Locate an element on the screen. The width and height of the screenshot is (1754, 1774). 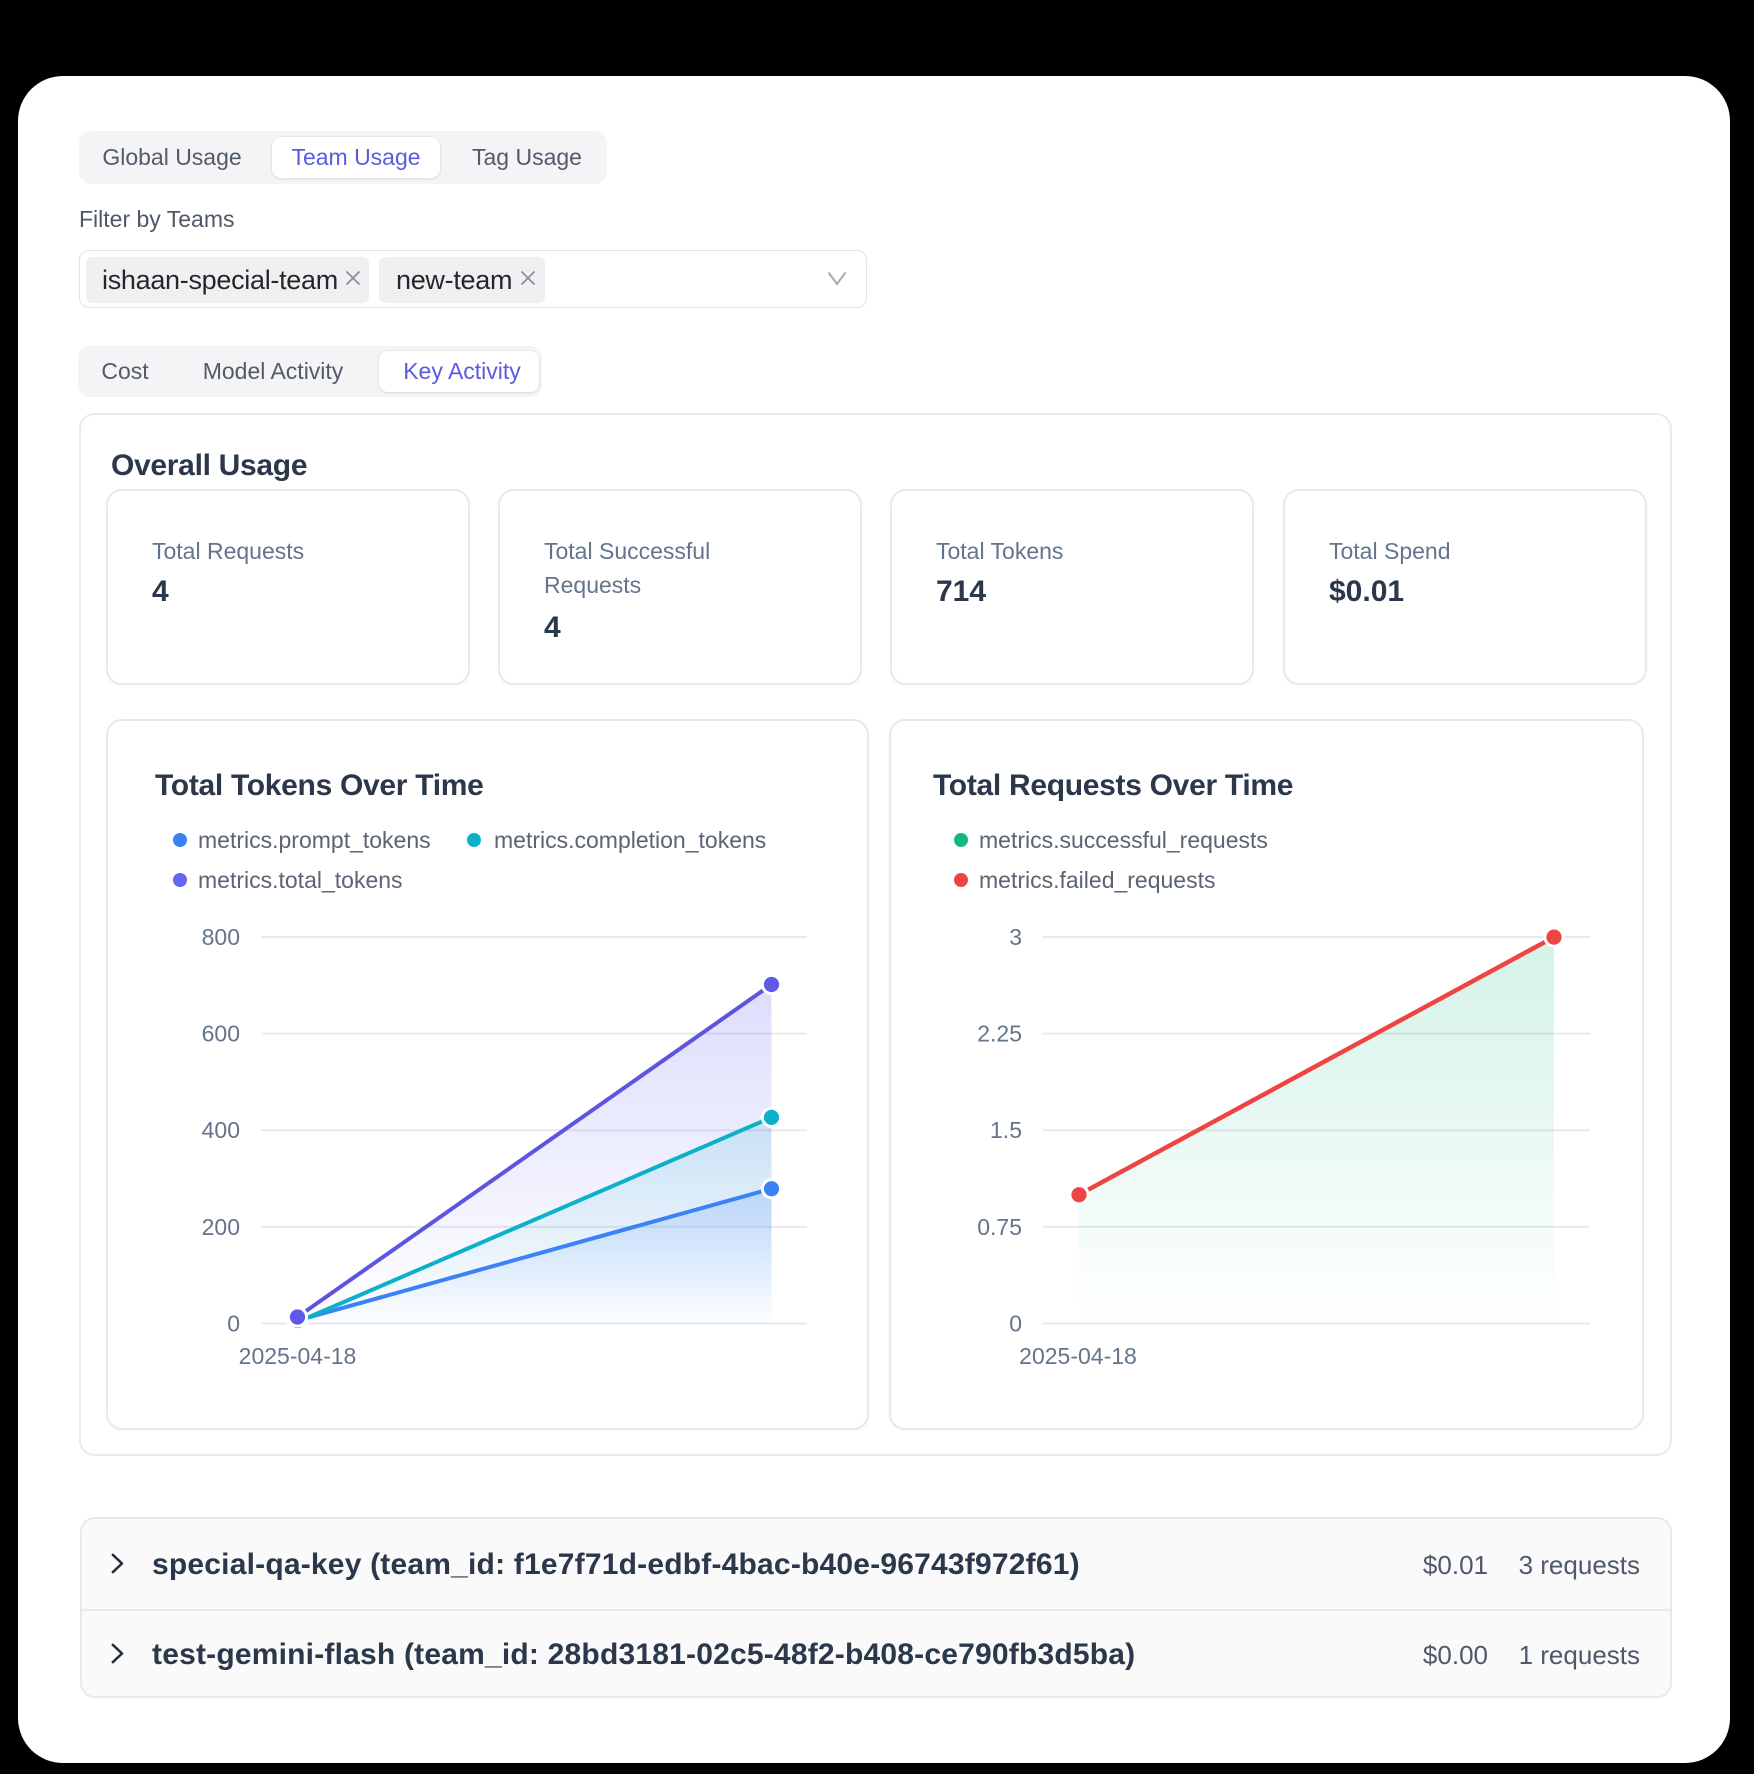
svg-text: 200 is located at coordinates (221, 1227).